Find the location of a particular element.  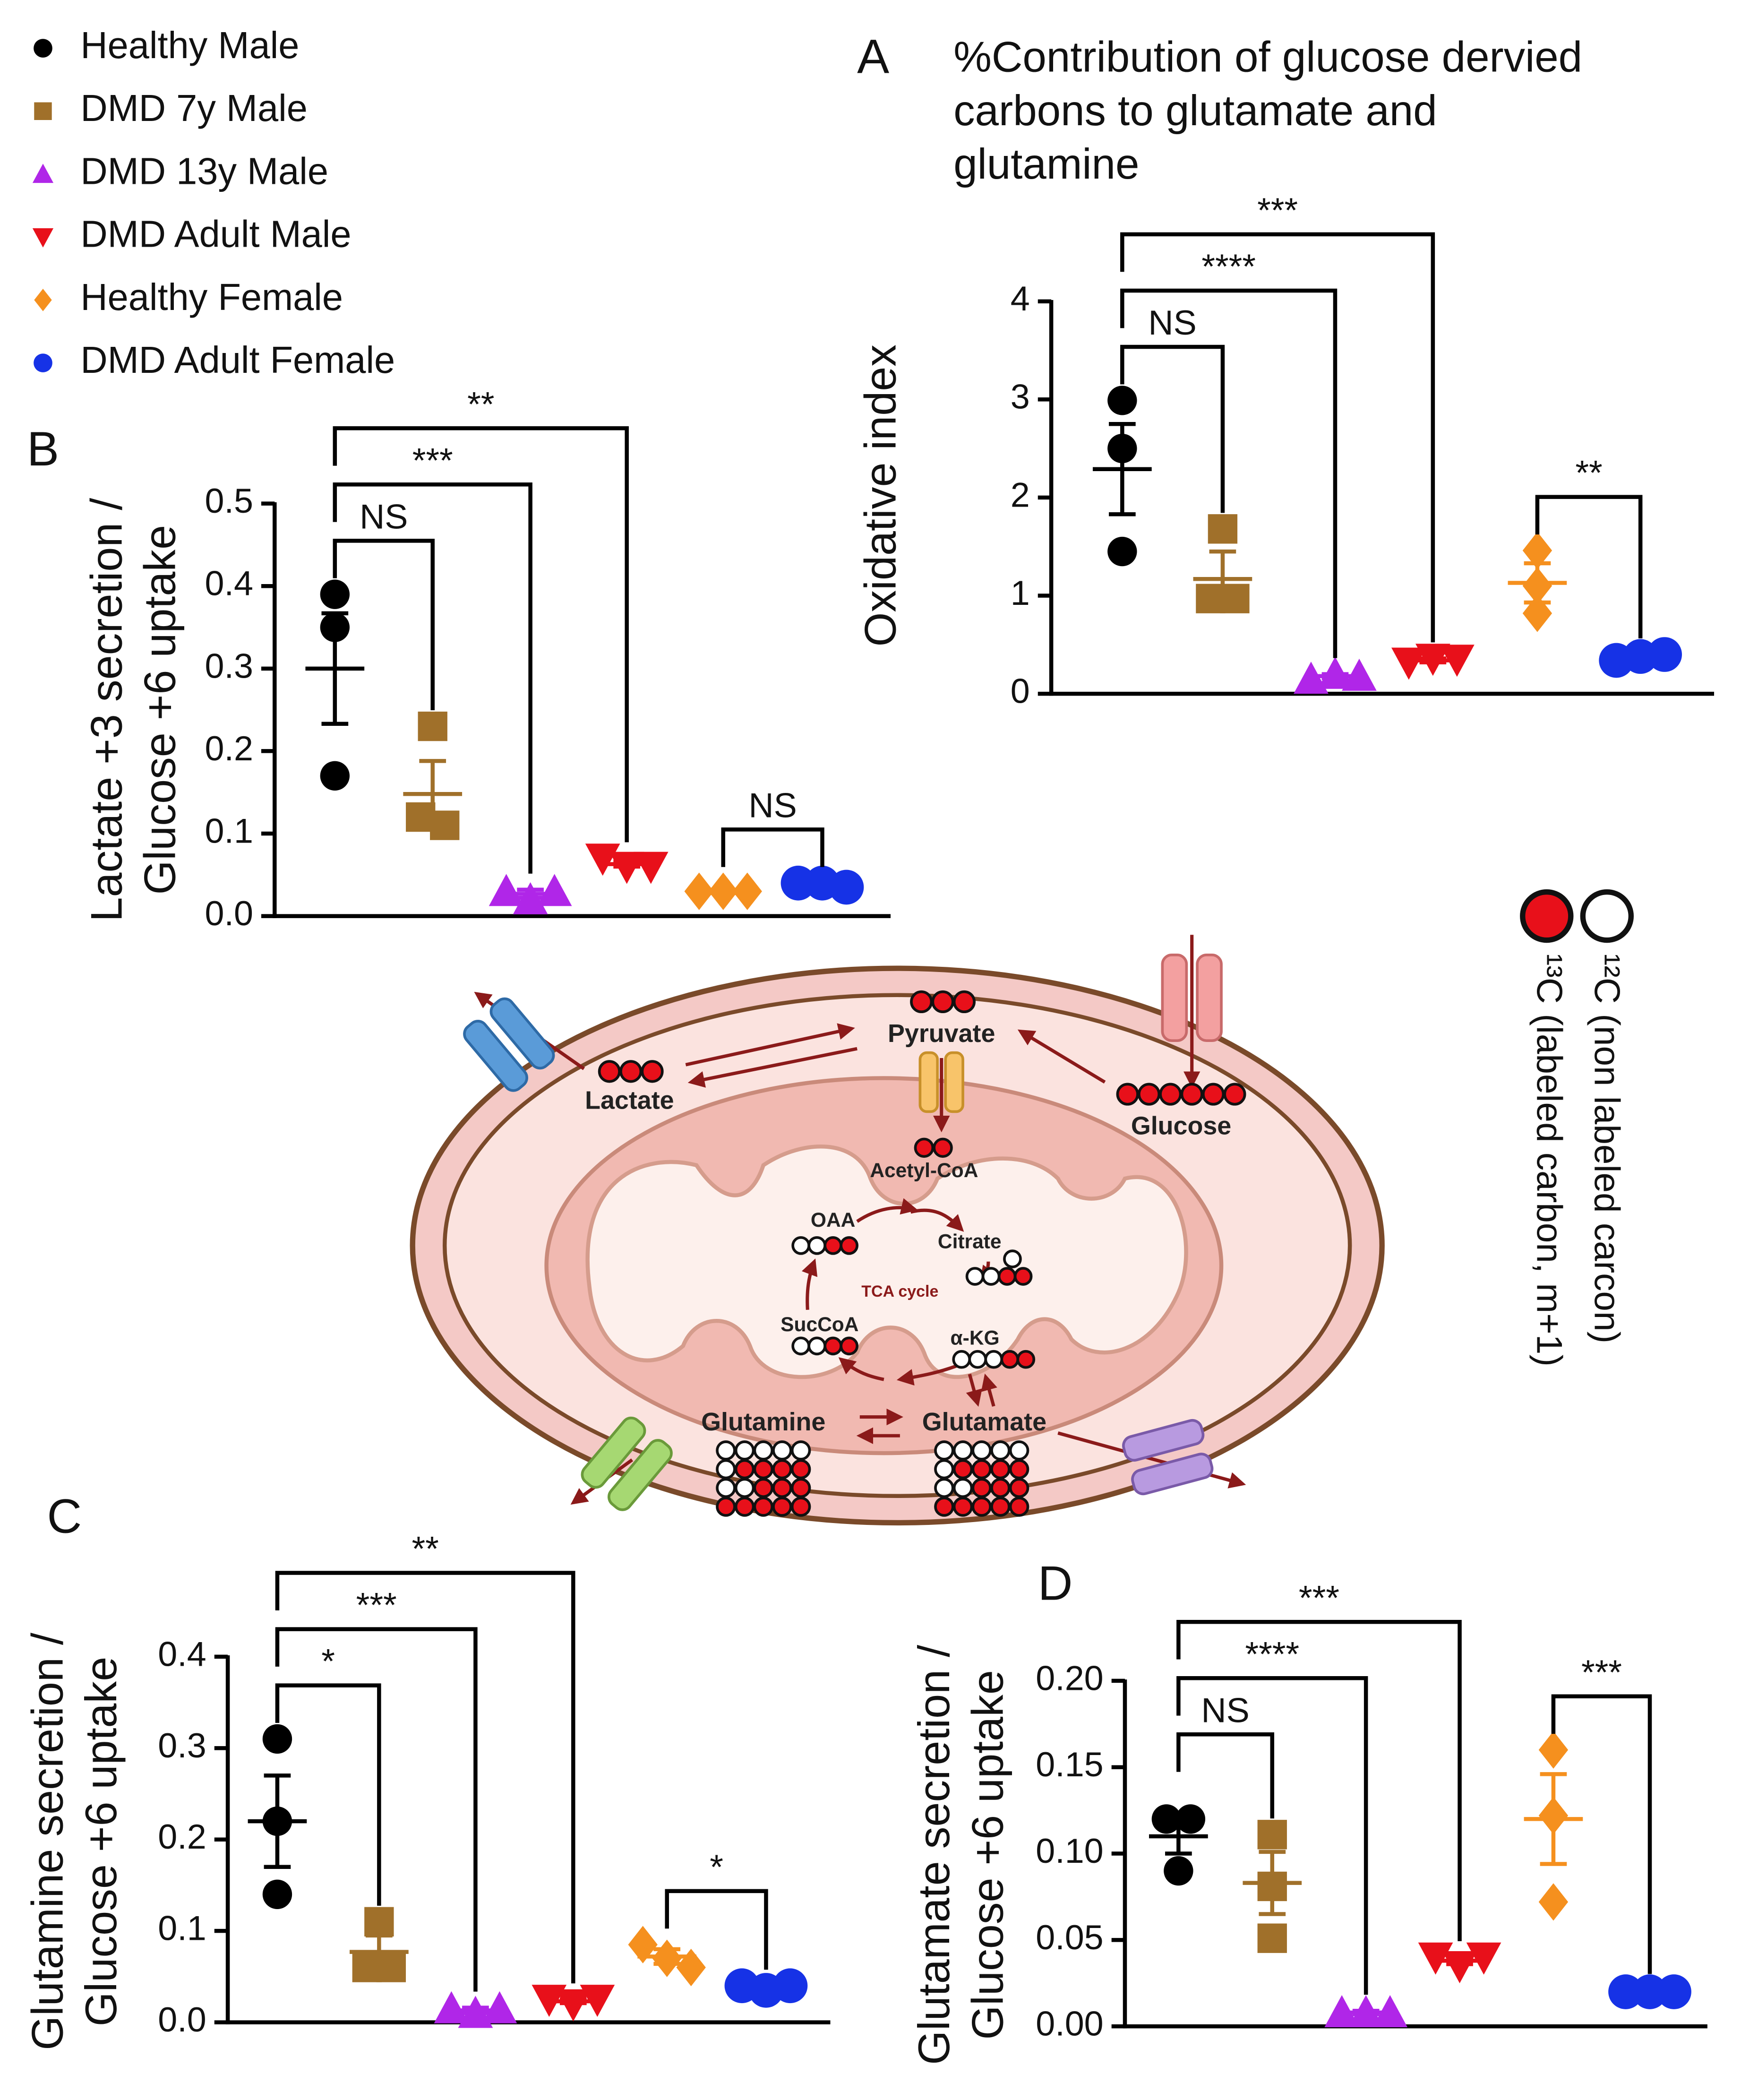

significance-label: ** is located at coordinates (425, 1549).